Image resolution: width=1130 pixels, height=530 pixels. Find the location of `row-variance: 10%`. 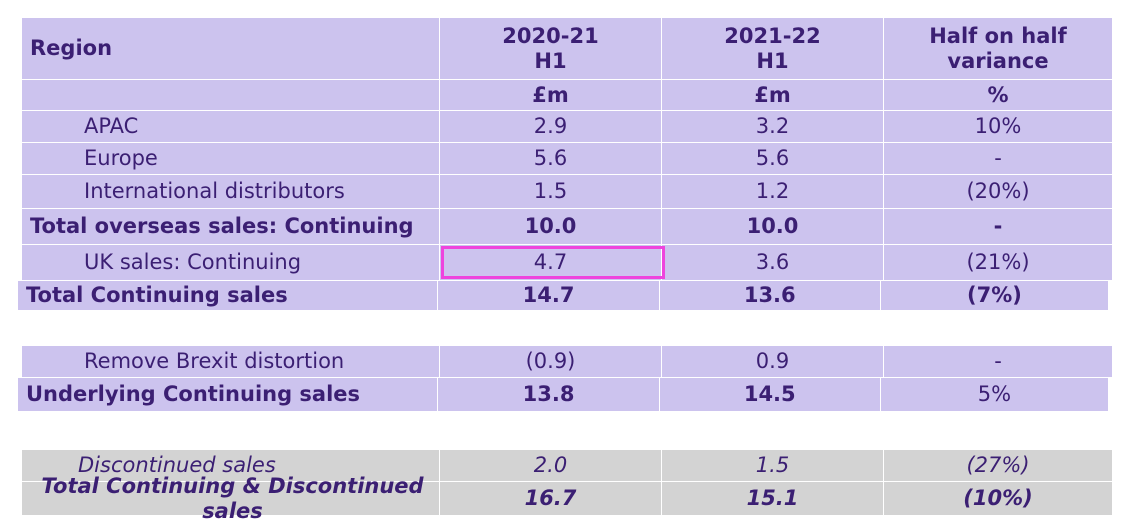

row-variance: 10% is located at coordinates (998, 127).